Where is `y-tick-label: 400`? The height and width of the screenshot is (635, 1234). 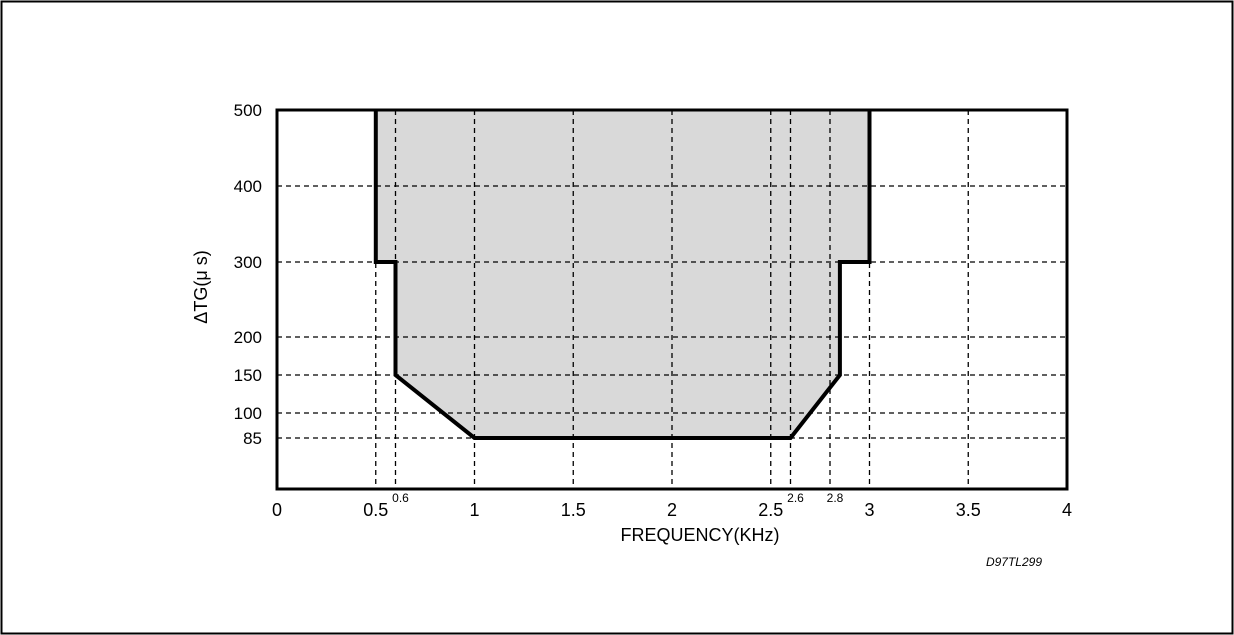 y-tick-label: 400 is located at coordinates (248, 186).